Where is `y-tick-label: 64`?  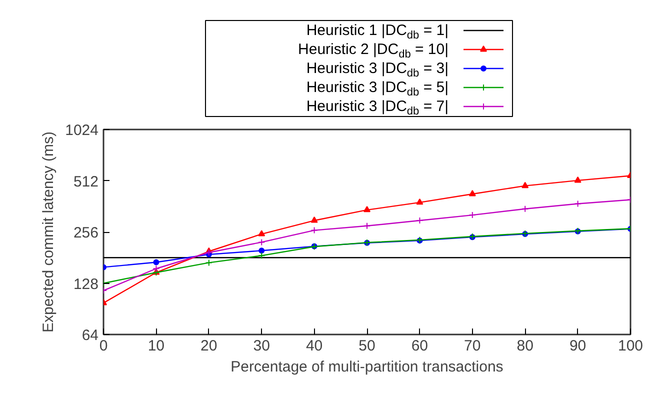 y-tick-label: 64 is located at coordinates (90, 335).